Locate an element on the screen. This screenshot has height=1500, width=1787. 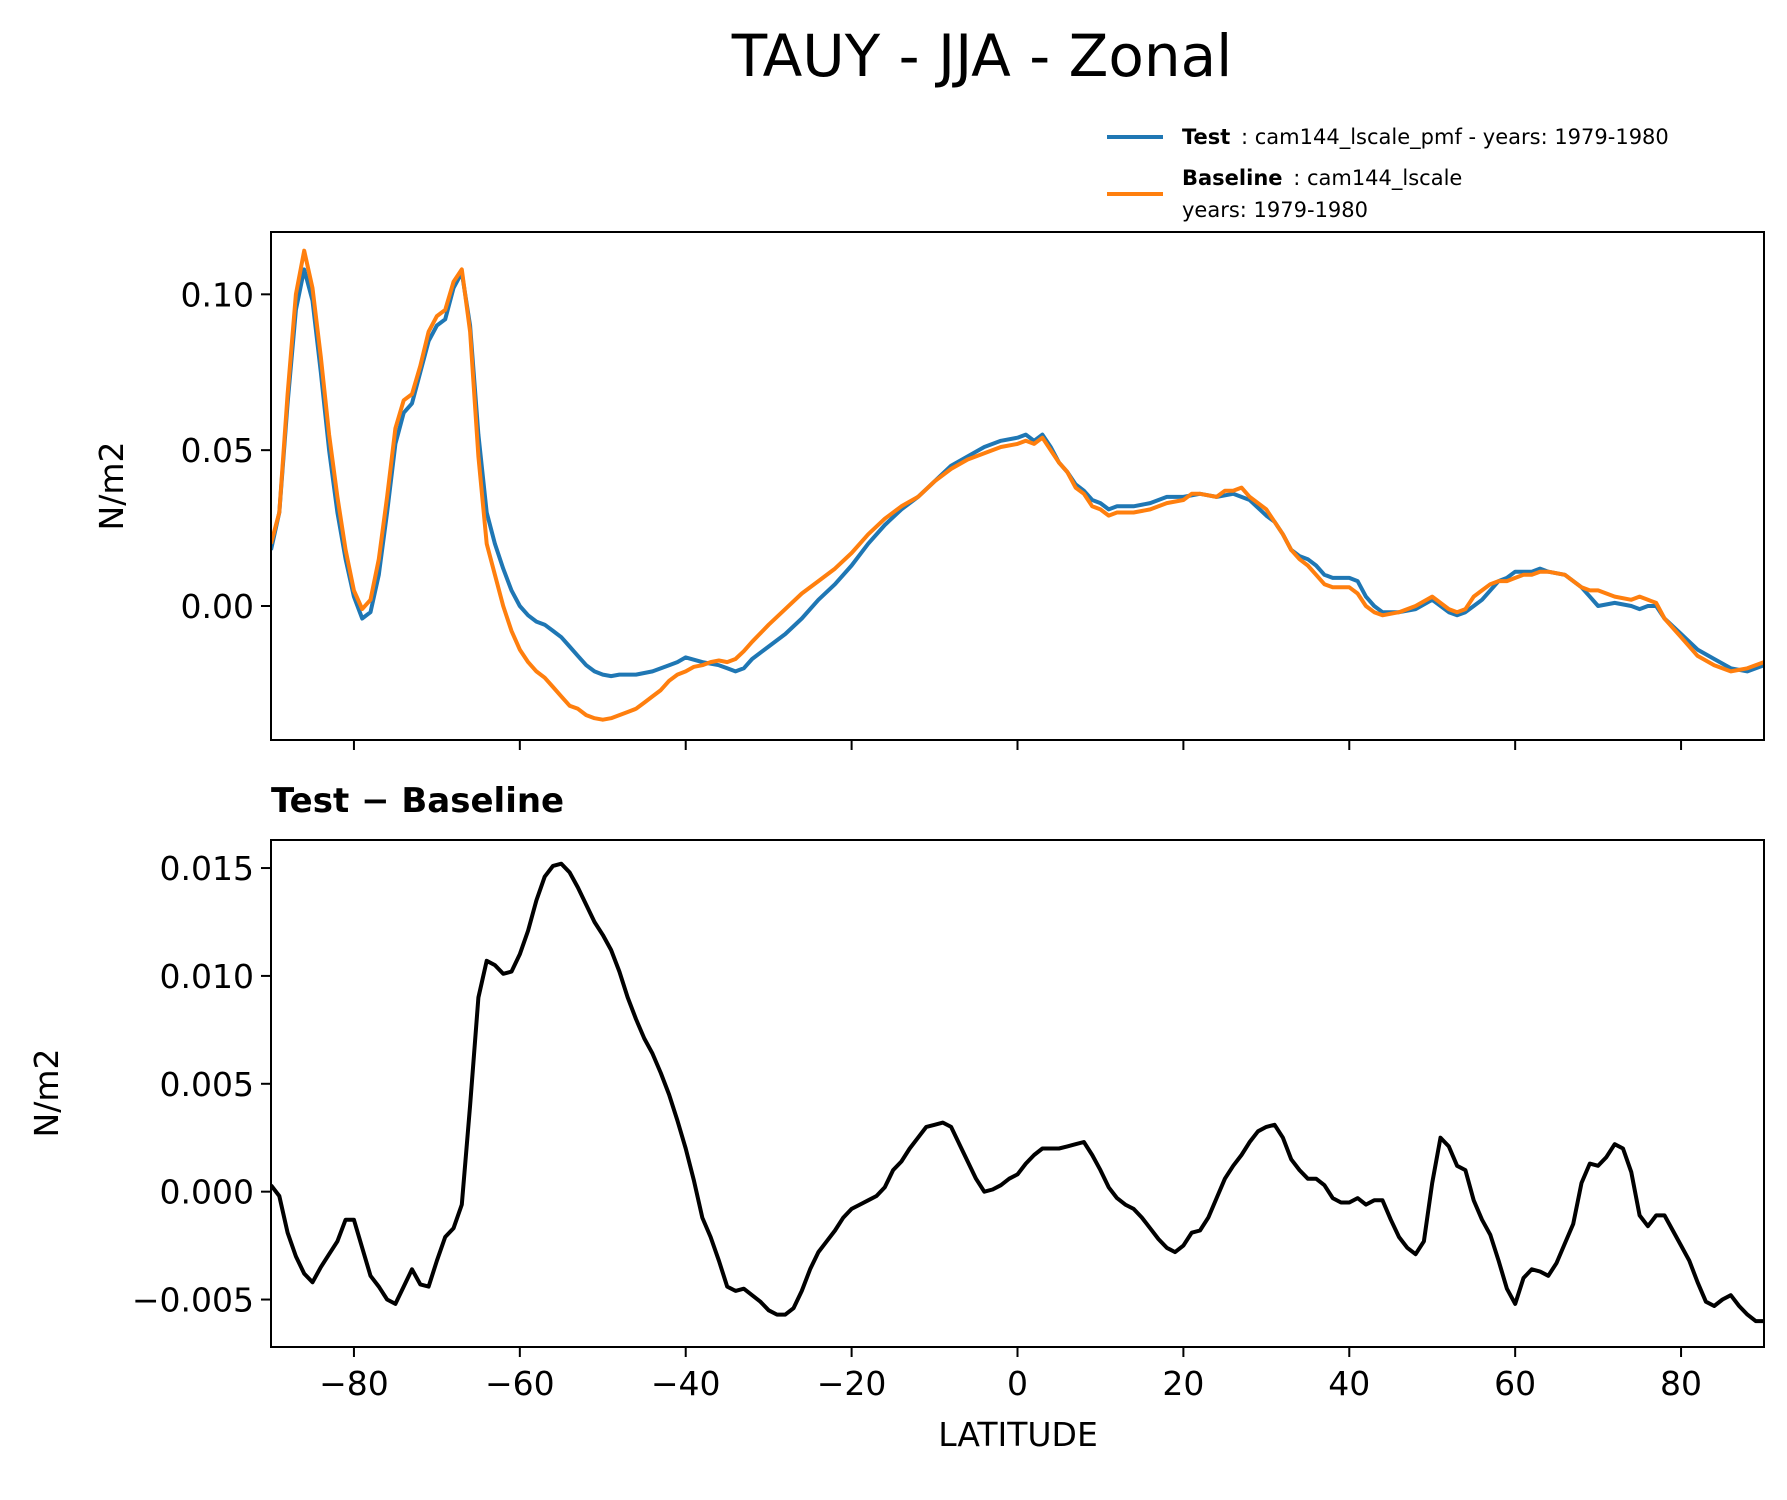
bottom-y-tick-label: 0.010 is located at coordinates (207, 976).